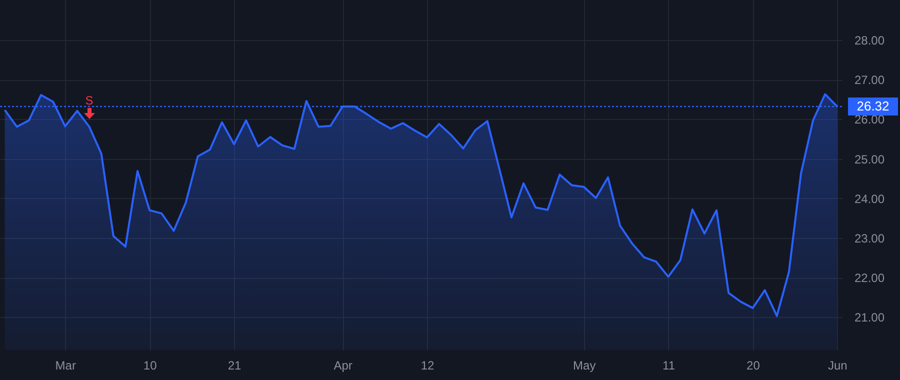  Describe the element at coordinates (343, 365) in the screenshot. I see `x-tick-label: Apr` at that location.